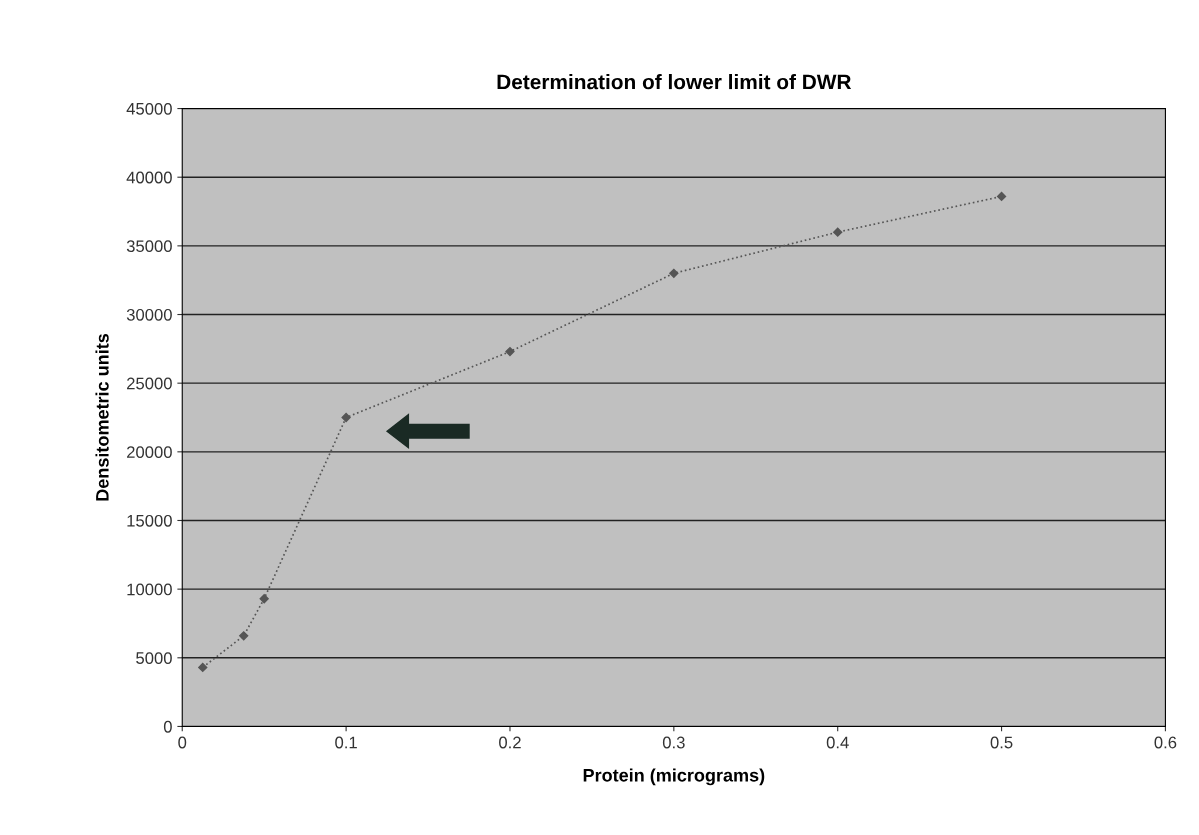 Image resolution: width=1199 pixels, height=835 pixels. I want to click on y-tick-label: 40000, so click(149, 177).